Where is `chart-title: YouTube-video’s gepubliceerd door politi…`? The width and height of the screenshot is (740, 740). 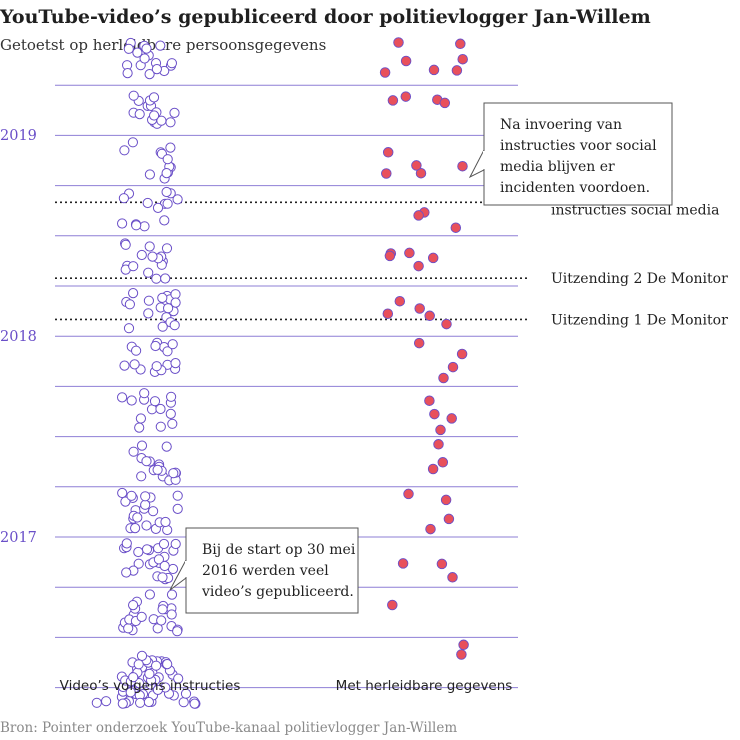
chart-title: YouTube-video’s gepubliceerd door politi… is located at coordinates (325, 17).